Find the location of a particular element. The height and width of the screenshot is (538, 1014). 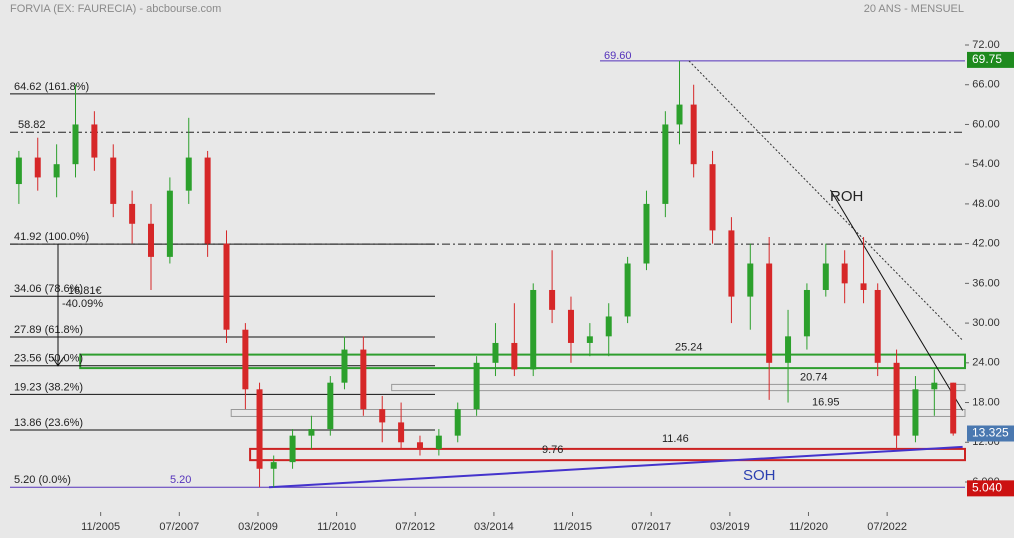

dashdot-label: 58.82 is located at coordinates (32, 125).